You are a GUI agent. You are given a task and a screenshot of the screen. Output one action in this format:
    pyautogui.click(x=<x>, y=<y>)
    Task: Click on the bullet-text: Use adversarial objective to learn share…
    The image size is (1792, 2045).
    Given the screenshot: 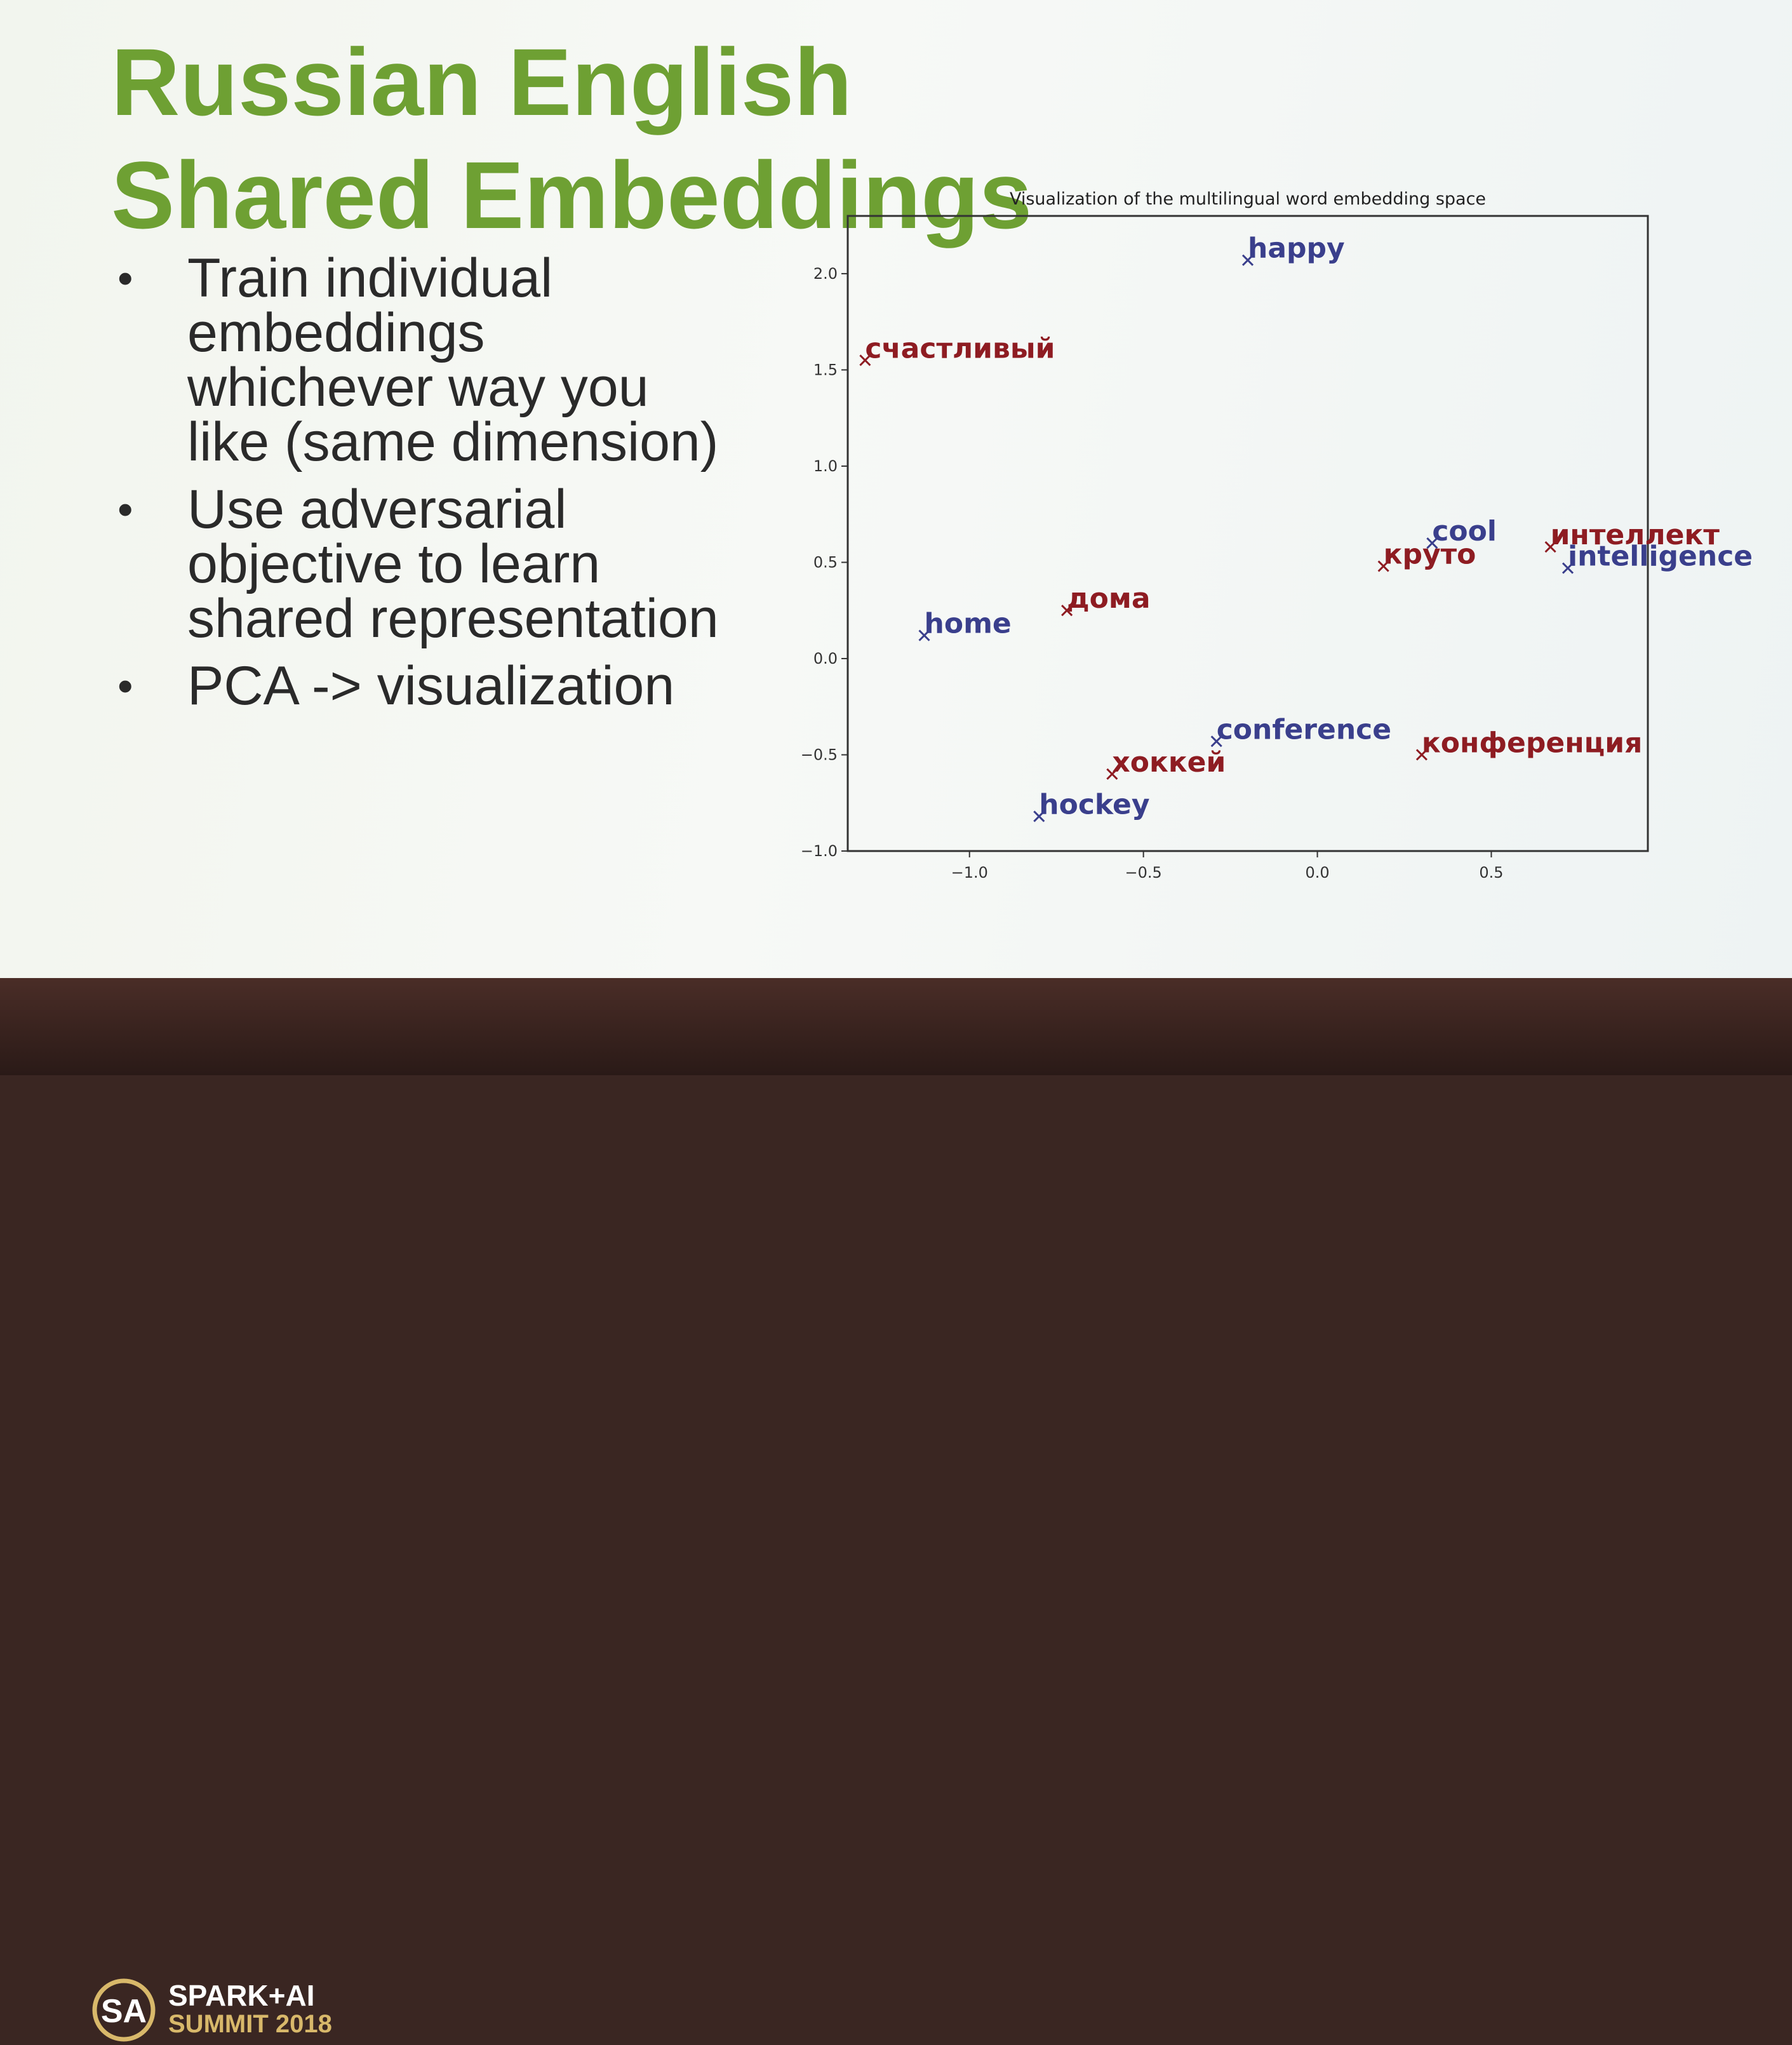 What is the action you would take?
    pyautogui.click(x=453, y=564)
    